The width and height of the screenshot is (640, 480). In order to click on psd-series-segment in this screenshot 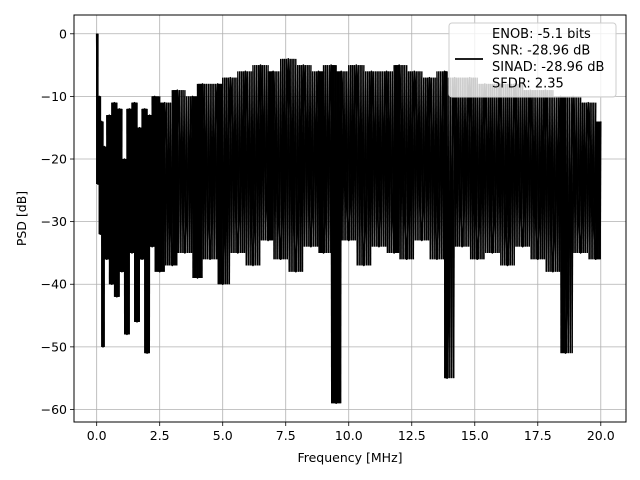, I will do `click(600, 190)`.